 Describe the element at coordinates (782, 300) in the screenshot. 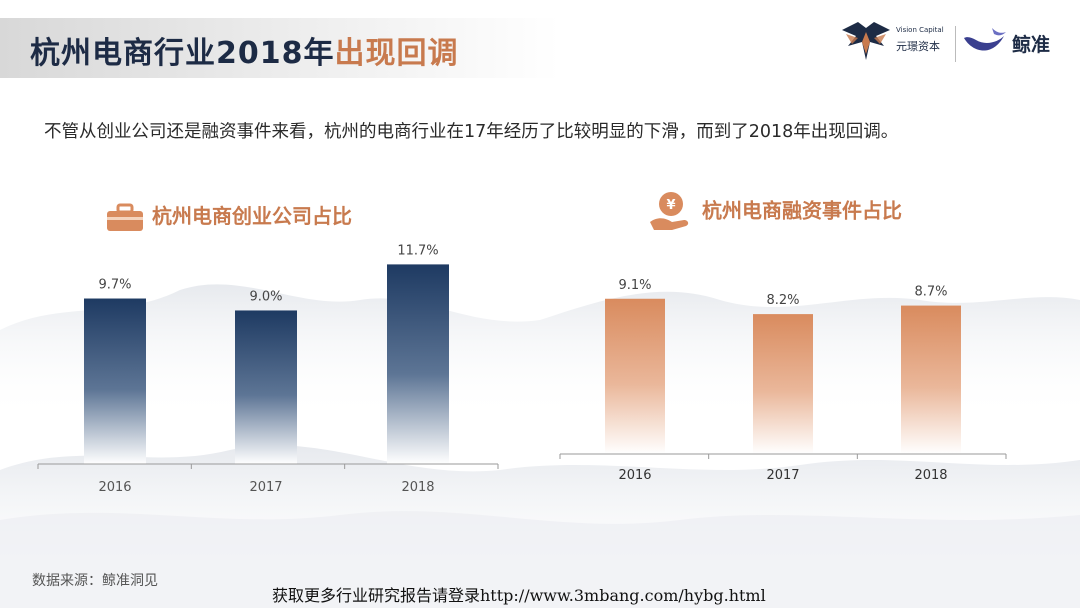

I see `bar-value-label: 8.2%` at that location.